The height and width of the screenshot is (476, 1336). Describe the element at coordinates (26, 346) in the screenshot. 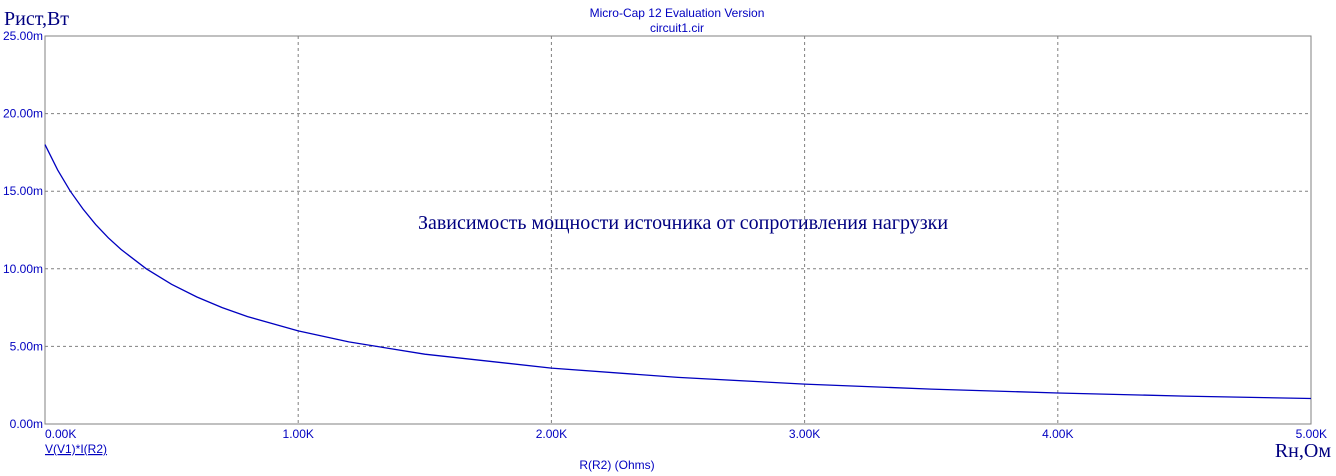

I see `y-tick-label: 5.00m` at that location.